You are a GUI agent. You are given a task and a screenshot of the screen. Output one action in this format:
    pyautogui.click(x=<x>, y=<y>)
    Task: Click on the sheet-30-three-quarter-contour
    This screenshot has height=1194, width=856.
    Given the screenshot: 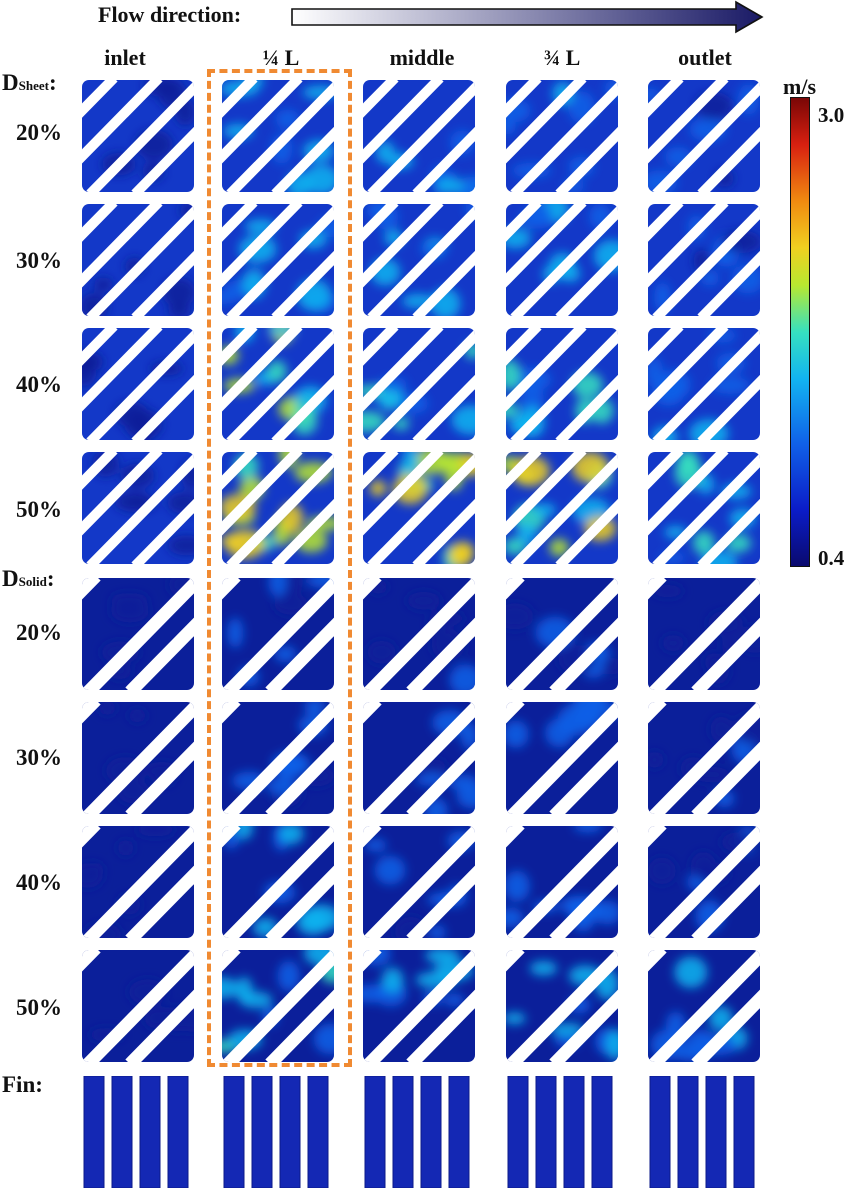 What is the action you would take?
    pyautogui.click(x=562, y=260)
    